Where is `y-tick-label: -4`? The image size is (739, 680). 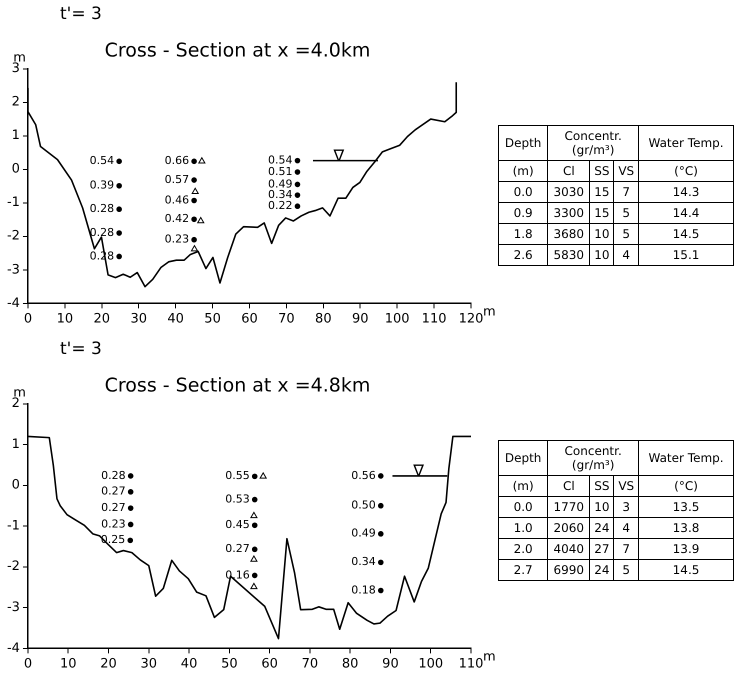 y-tick-label: -4 is located at coordinates (13, 648).